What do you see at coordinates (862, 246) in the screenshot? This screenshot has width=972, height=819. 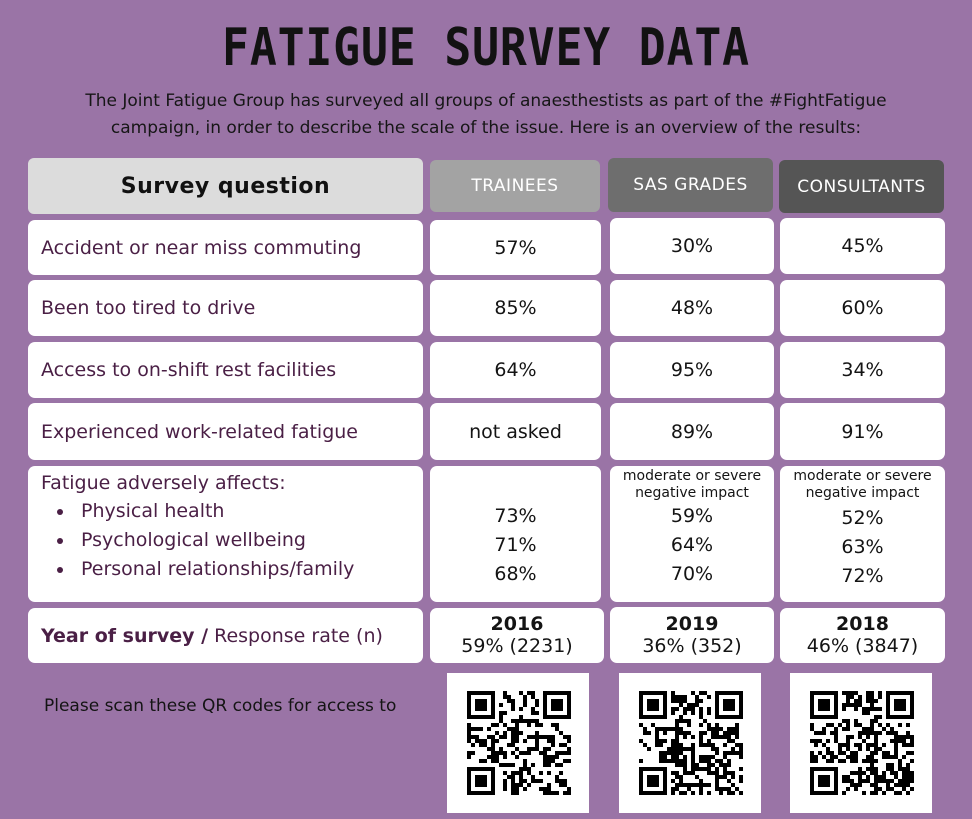 I see `consultants-accident: 45%` at bounding box center [862, 246].